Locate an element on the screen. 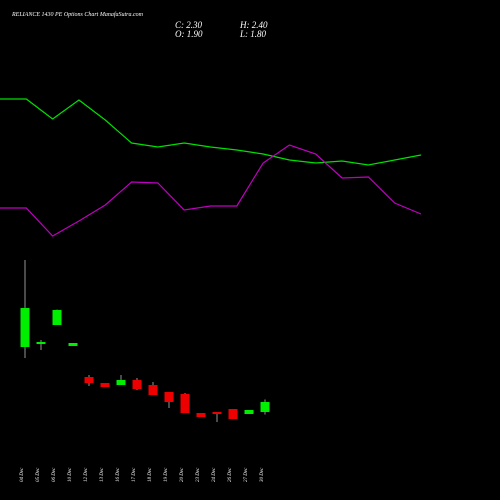 Image resolution: width=500 pixels, height=500 pixels. x-tick-label: 17 Dec is located at coordinates (134, 474).